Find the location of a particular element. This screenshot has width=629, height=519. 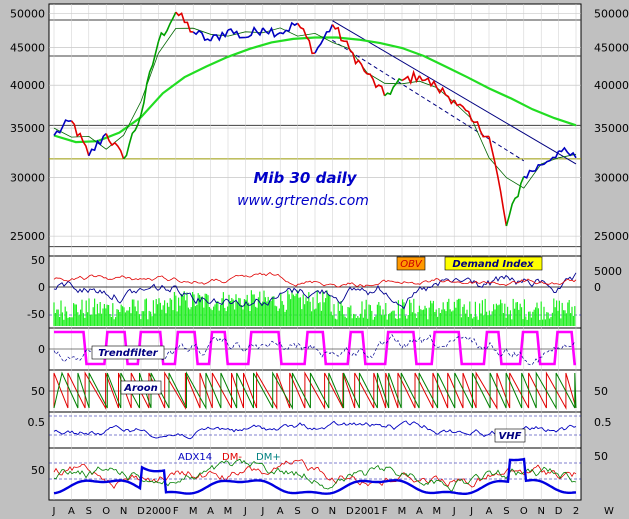

aroon-tick-right: 50 is located at coordinates (601, 391).